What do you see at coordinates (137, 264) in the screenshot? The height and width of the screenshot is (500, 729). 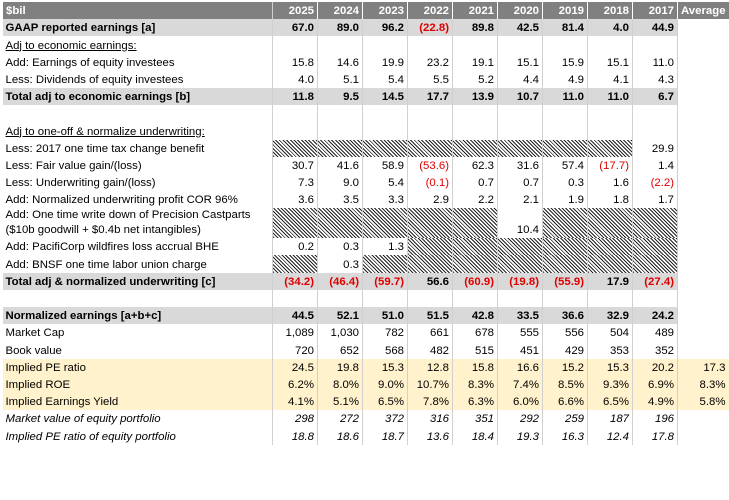 I see `row-label: Add: BNSF one time labor union charge` at bounding box center [137, 264].